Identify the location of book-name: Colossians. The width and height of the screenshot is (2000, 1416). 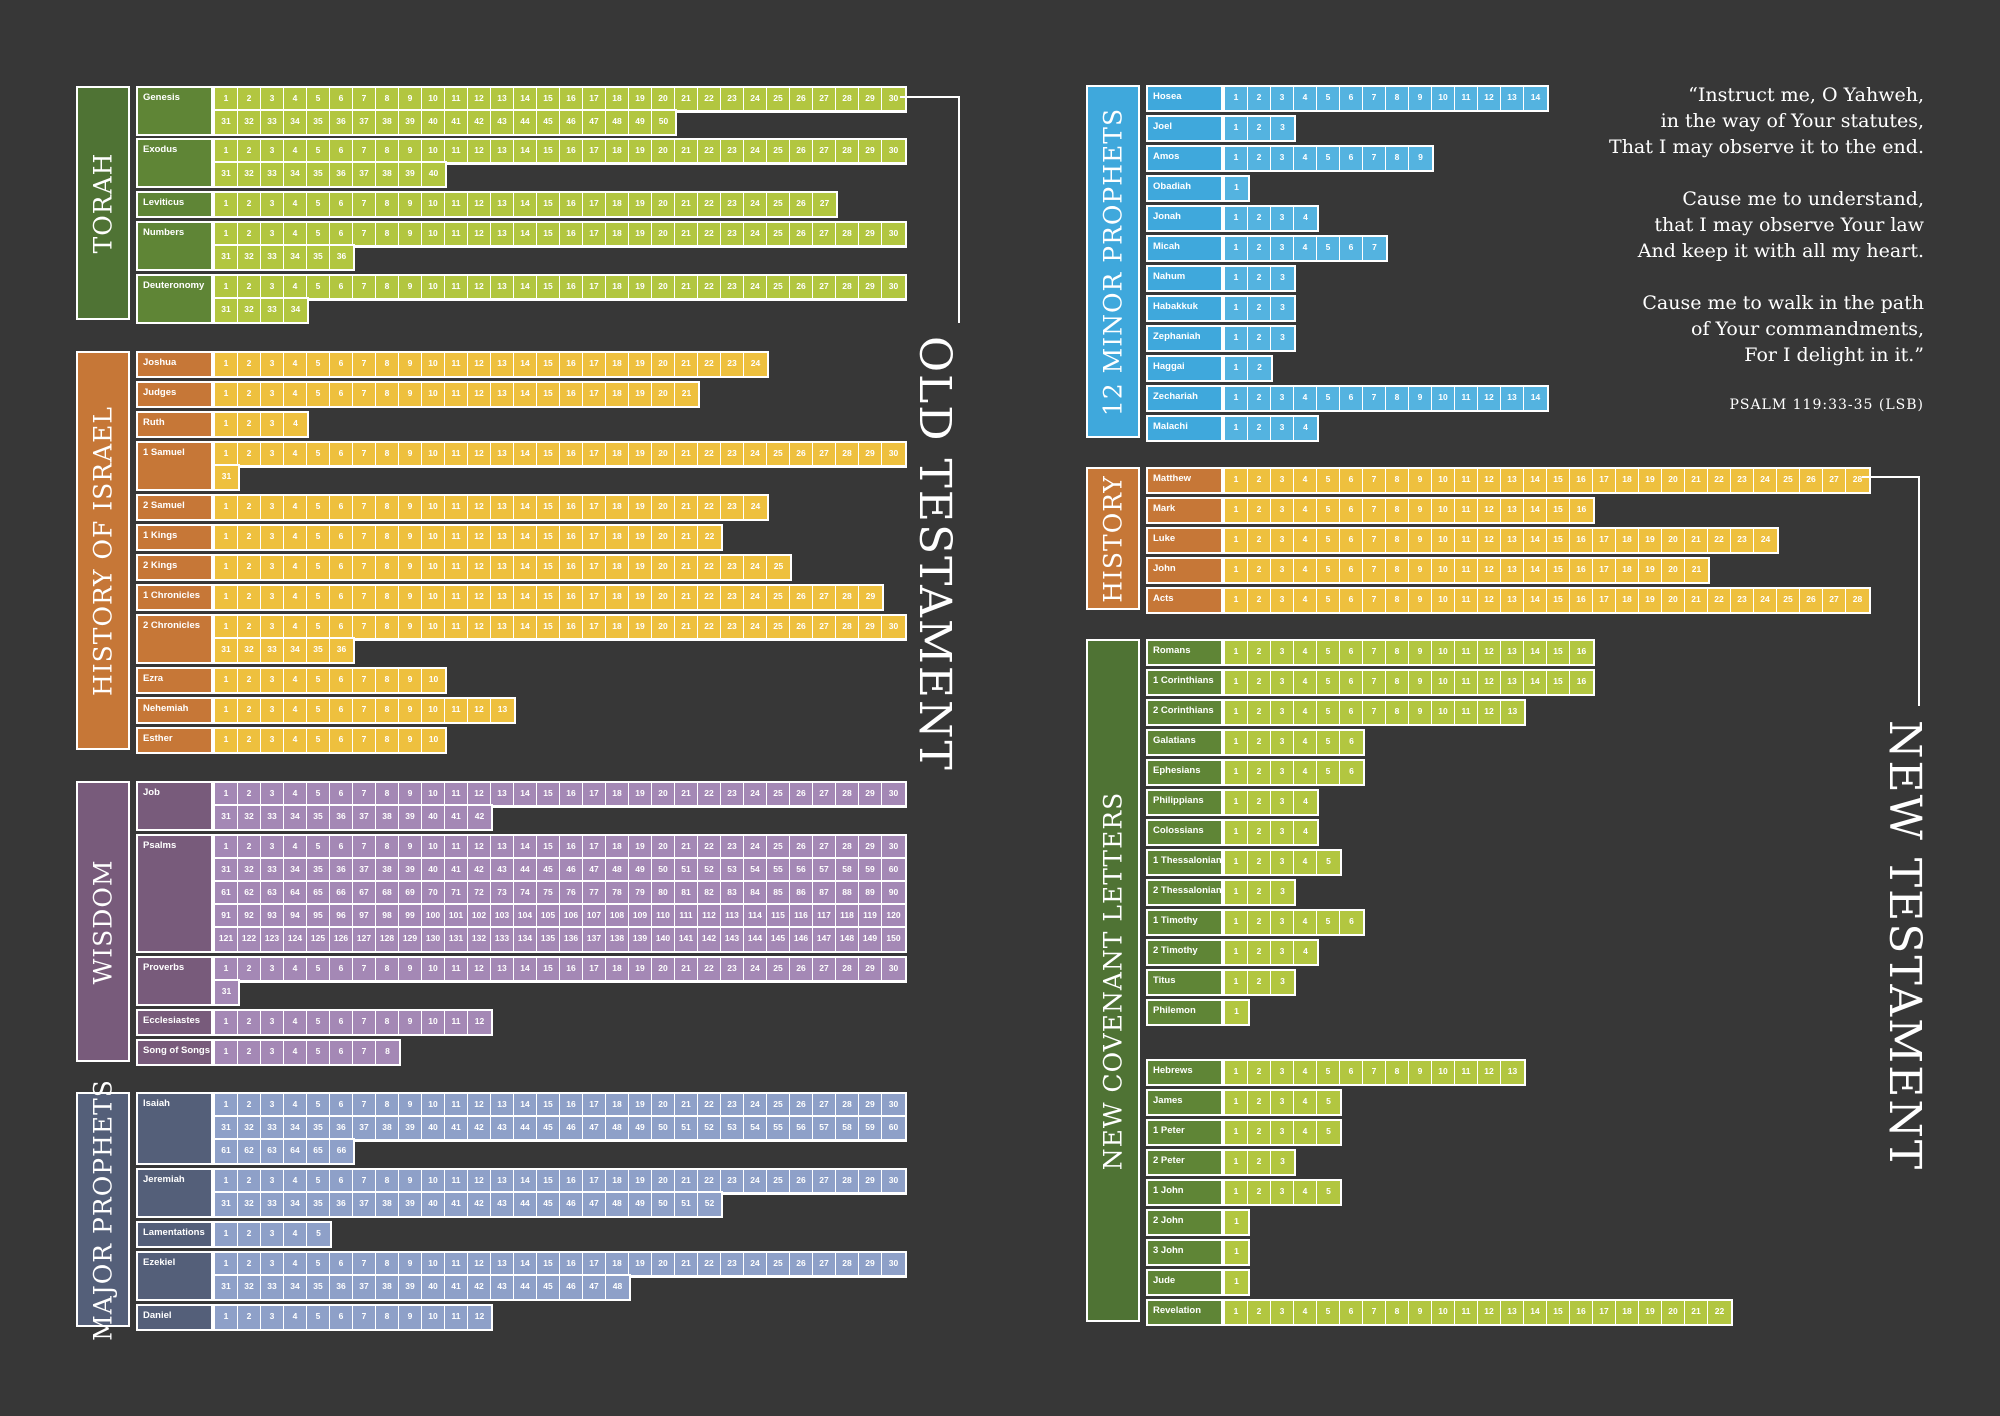
(1184, 832).